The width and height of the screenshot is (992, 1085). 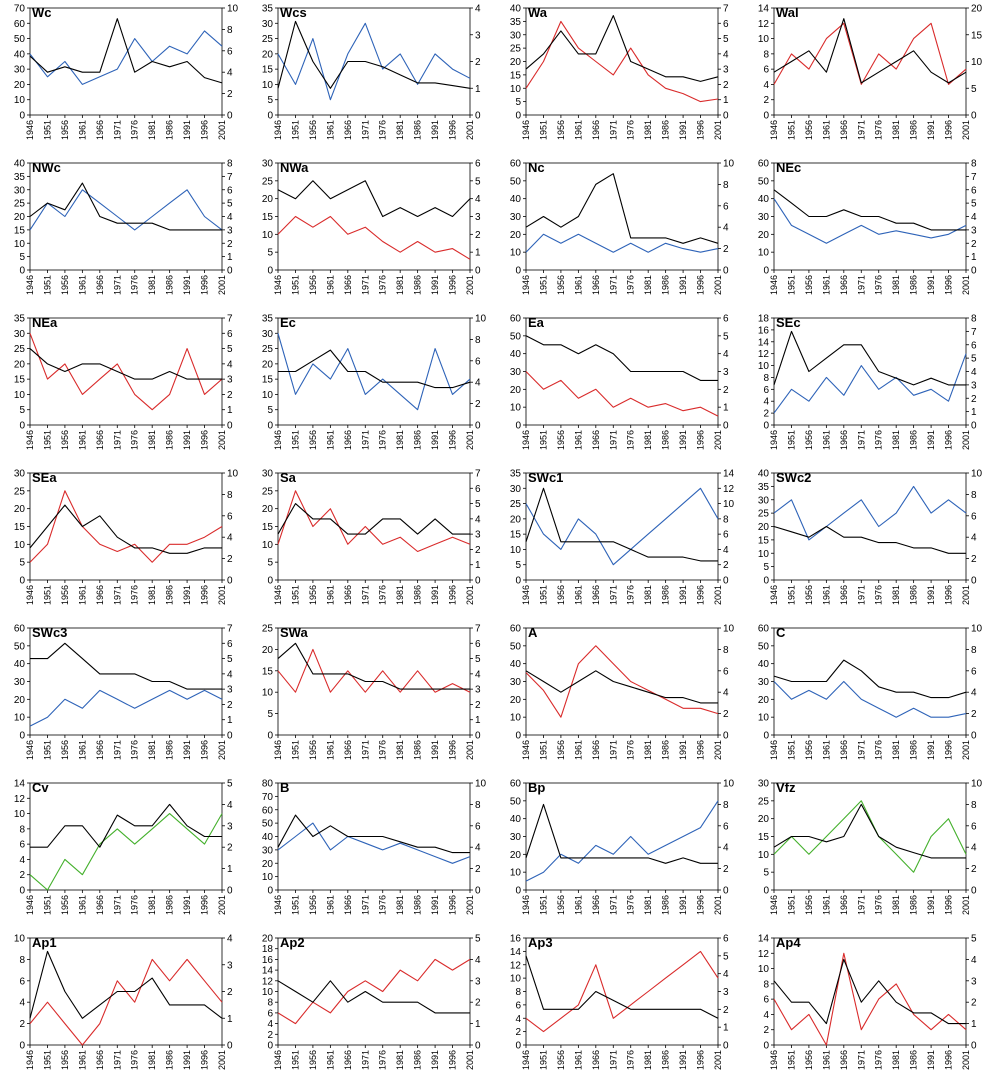 What do you see at coordinates (268, 949) in the screenshot?
I see `y-tick-label: 18` at bounding box center [268, 949].